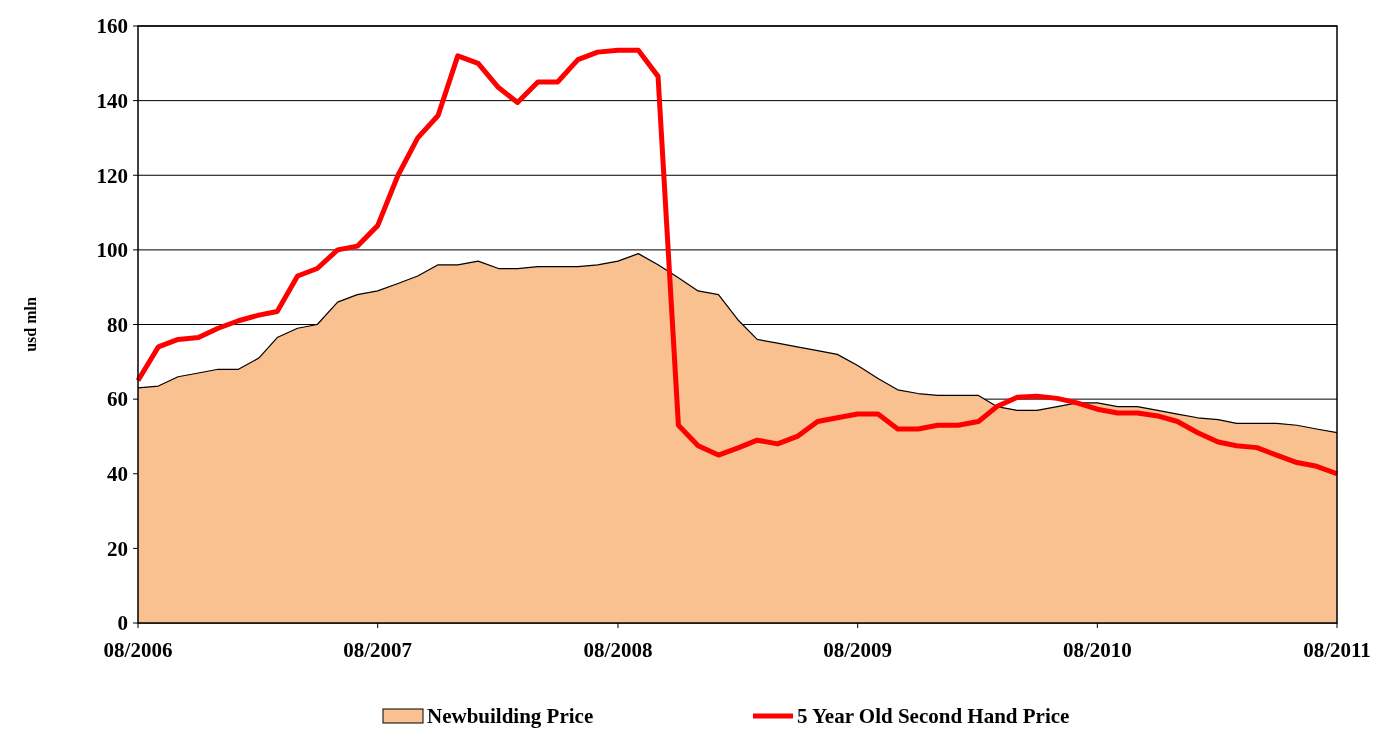  What do you see at coordinates (618, 650) in the screenshot?
I see `x-tick-label: 08/2008` at bounding box center [618, 650].